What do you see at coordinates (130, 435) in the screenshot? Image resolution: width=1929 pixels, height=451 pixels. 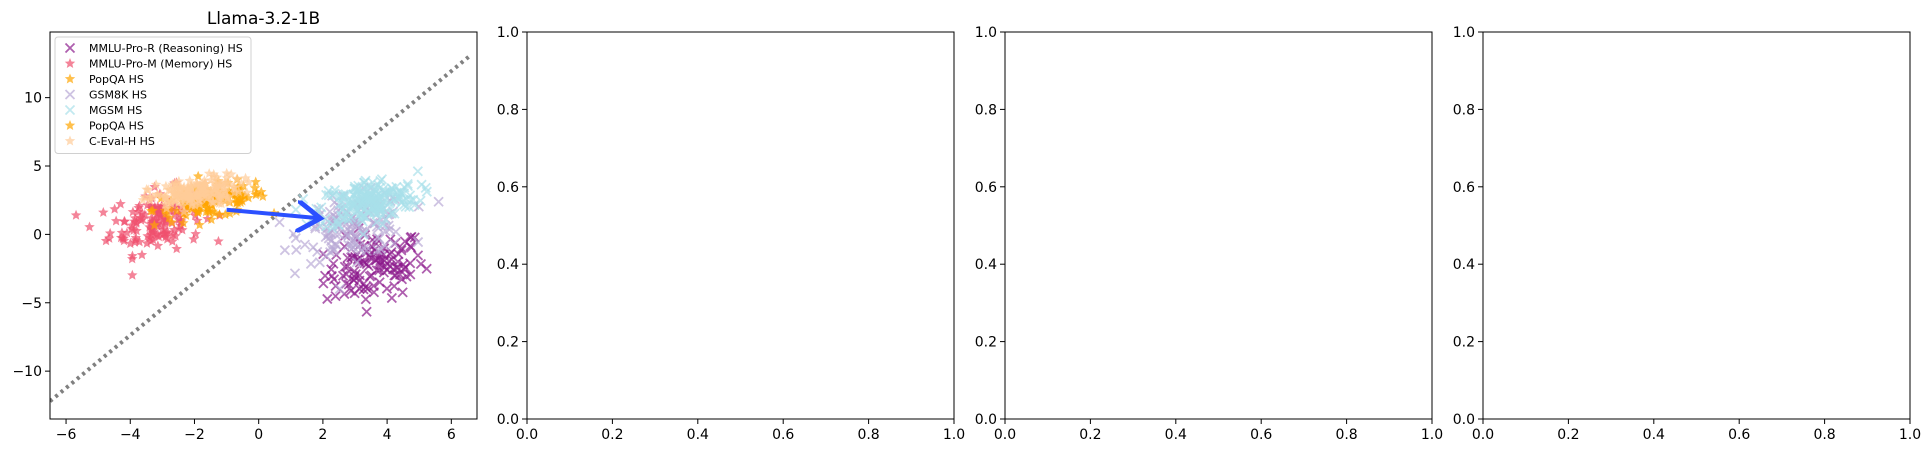 I see `x-tick-label: −4` at bounding box center [130, 435].